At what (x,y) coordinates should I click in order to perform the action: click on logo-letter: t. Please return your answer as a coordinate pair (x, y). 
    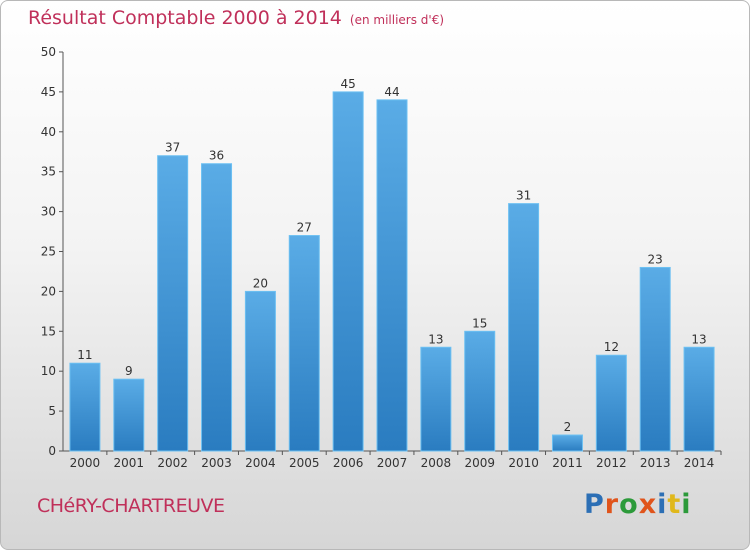
    Looking at the image, I should click on (674, 504).